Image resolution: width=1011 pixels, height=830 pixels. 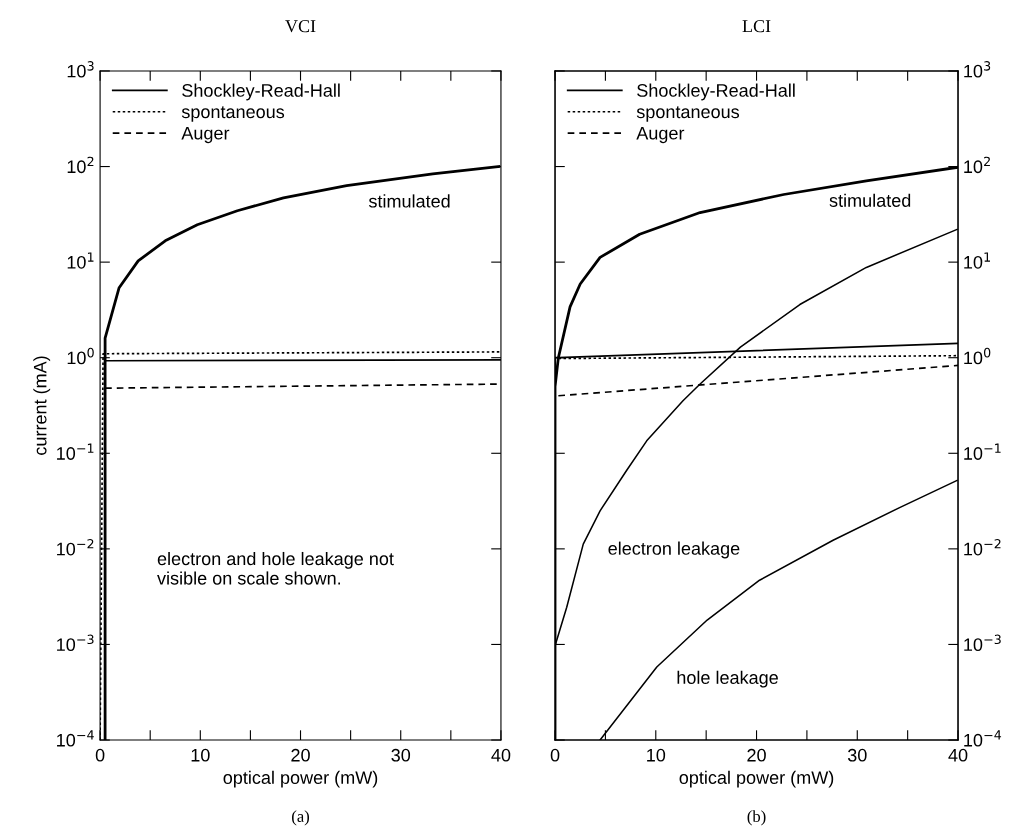 What do you see at coordinates (977, 260) in the screenshot?
I see `y2-tick-label: 10$^{1}$` at bounding box center [977, 260].